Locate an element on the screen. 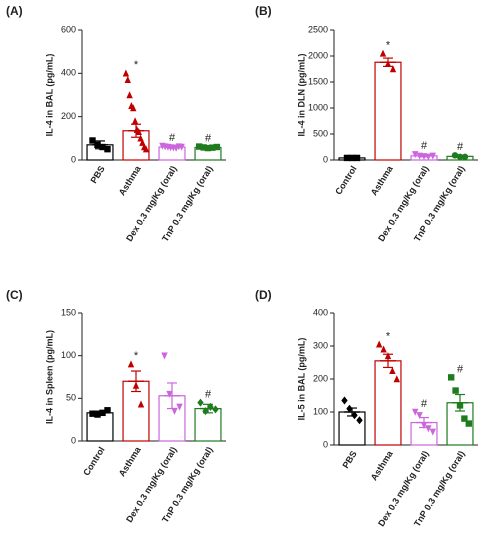 Image resolution: width=496 pixels, height=550 pixels. y-tick-label: 300 is located at coordinates (320, 345).